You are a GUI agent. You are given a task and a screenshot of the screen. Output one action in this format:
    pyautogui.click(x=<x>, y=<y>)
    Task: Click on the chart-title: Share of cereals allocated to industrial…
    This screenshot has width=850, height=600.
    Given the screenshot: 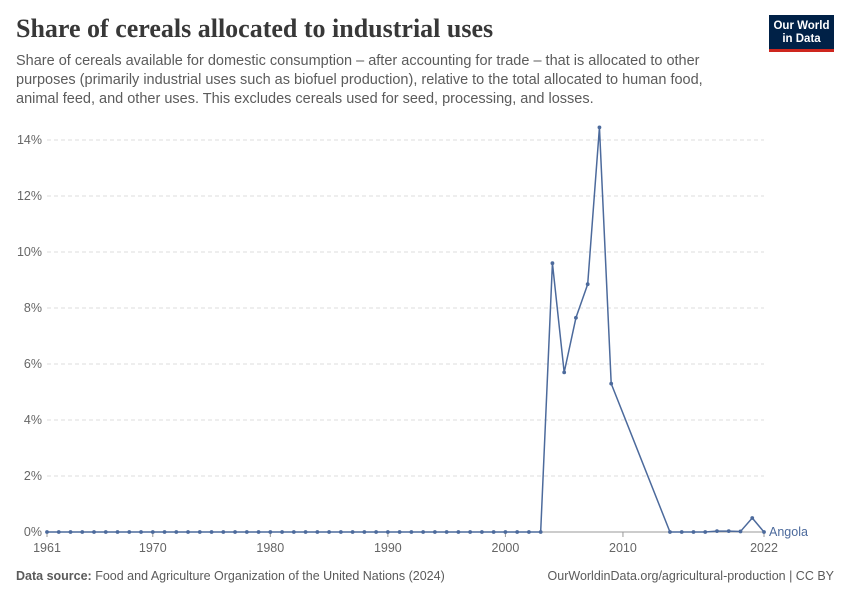 What is the action you would take?
    pyautogui.click(x=255, y=28)
    